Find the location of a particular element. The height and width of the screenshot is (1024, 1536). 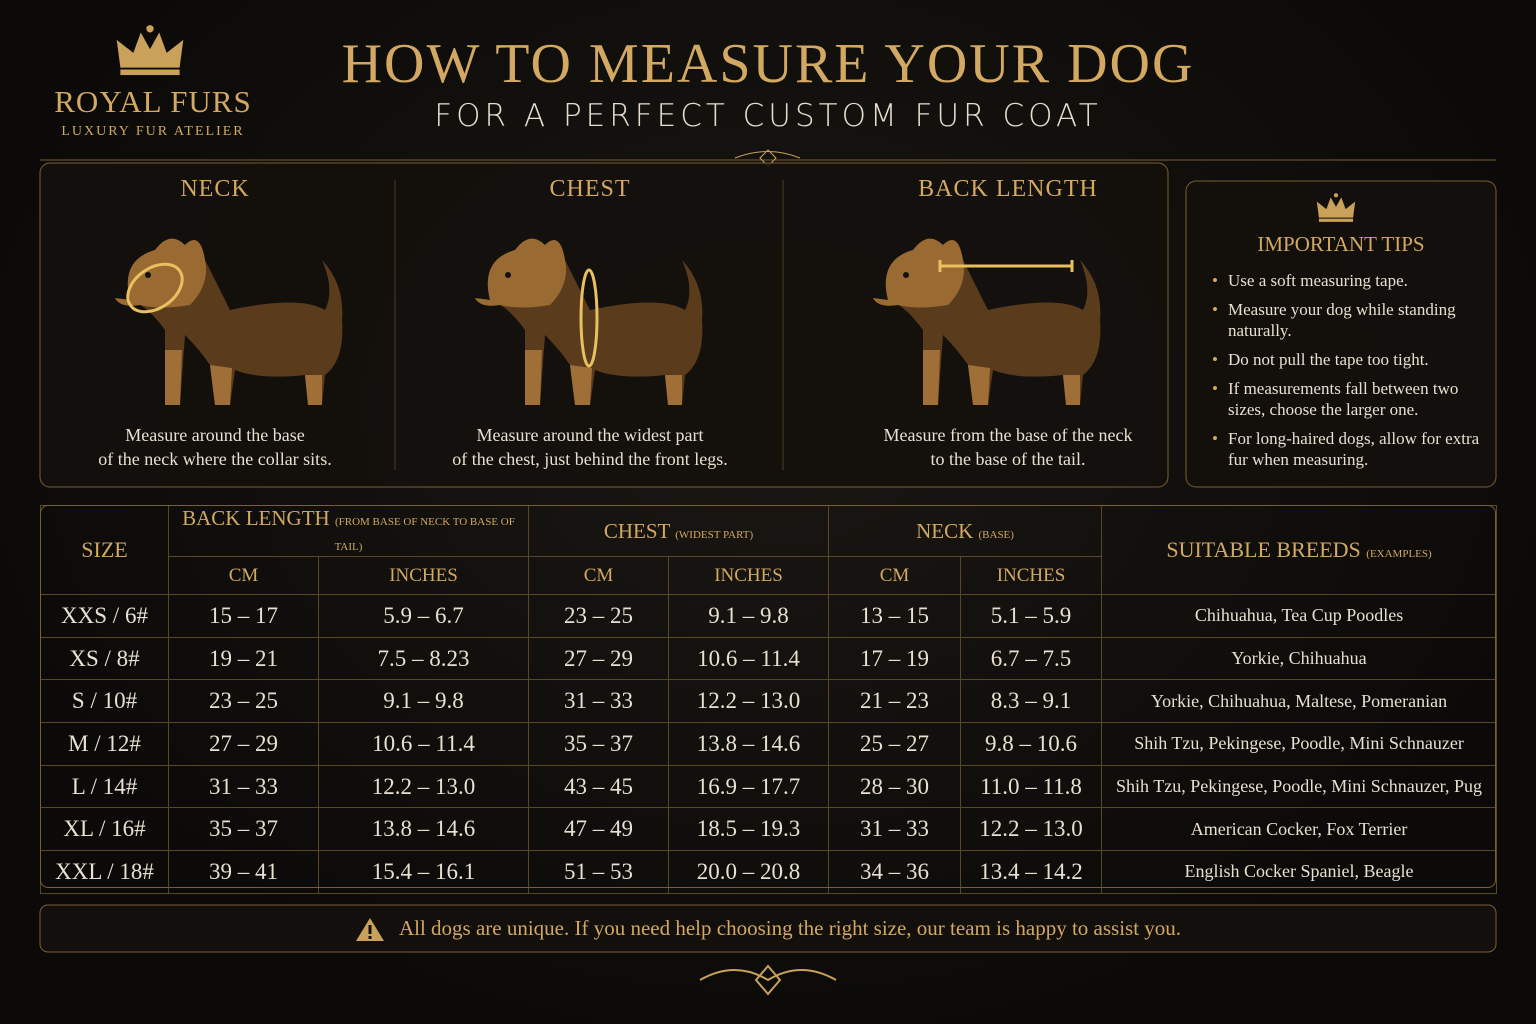

tip: Do not pull the tape too tight. is located at coordinates (1336, 359).